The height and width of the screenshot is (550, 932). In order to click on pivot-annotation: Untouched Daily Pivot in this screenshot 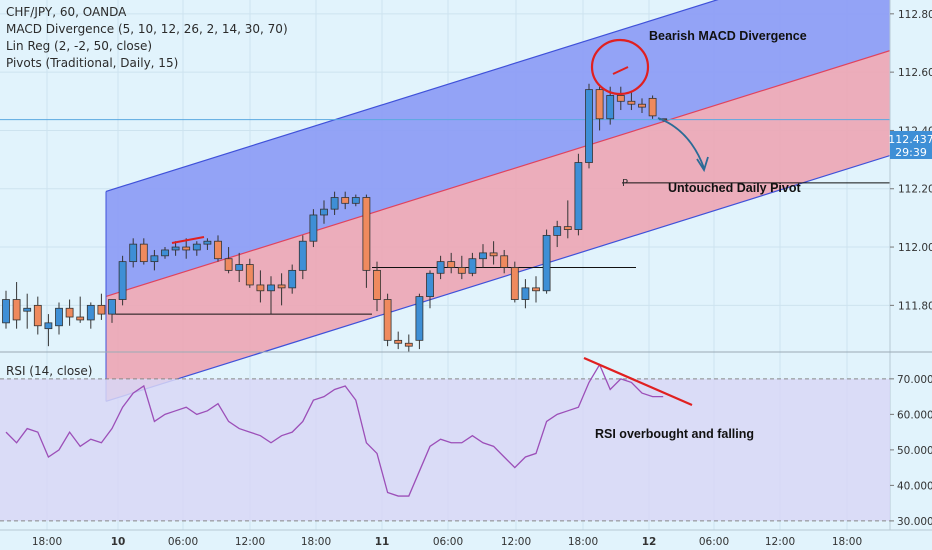, I will do `click(734, 188)`.